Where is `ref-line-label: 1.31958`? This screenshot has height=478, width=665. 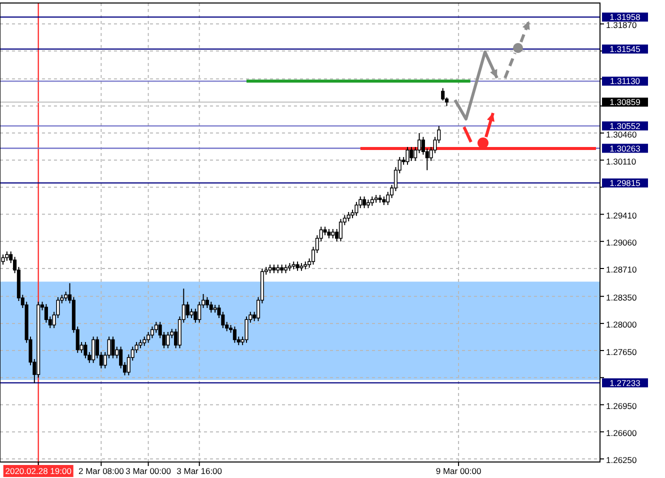 ref-line-label: 1.31958 is located at coordinates (625, 17).